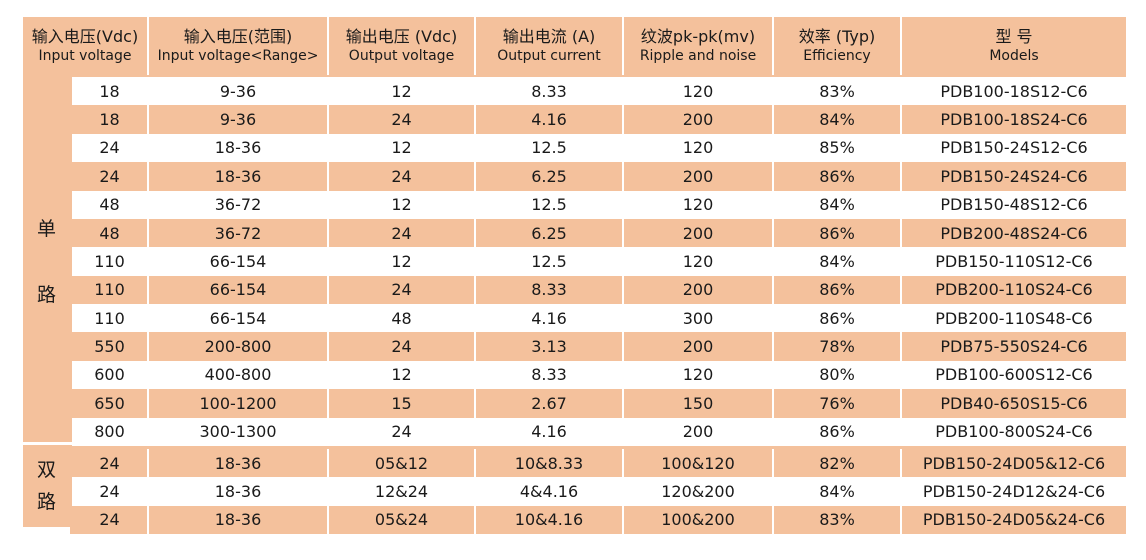  I want to click on cell-efficiency: 76%, so click(836, 403).